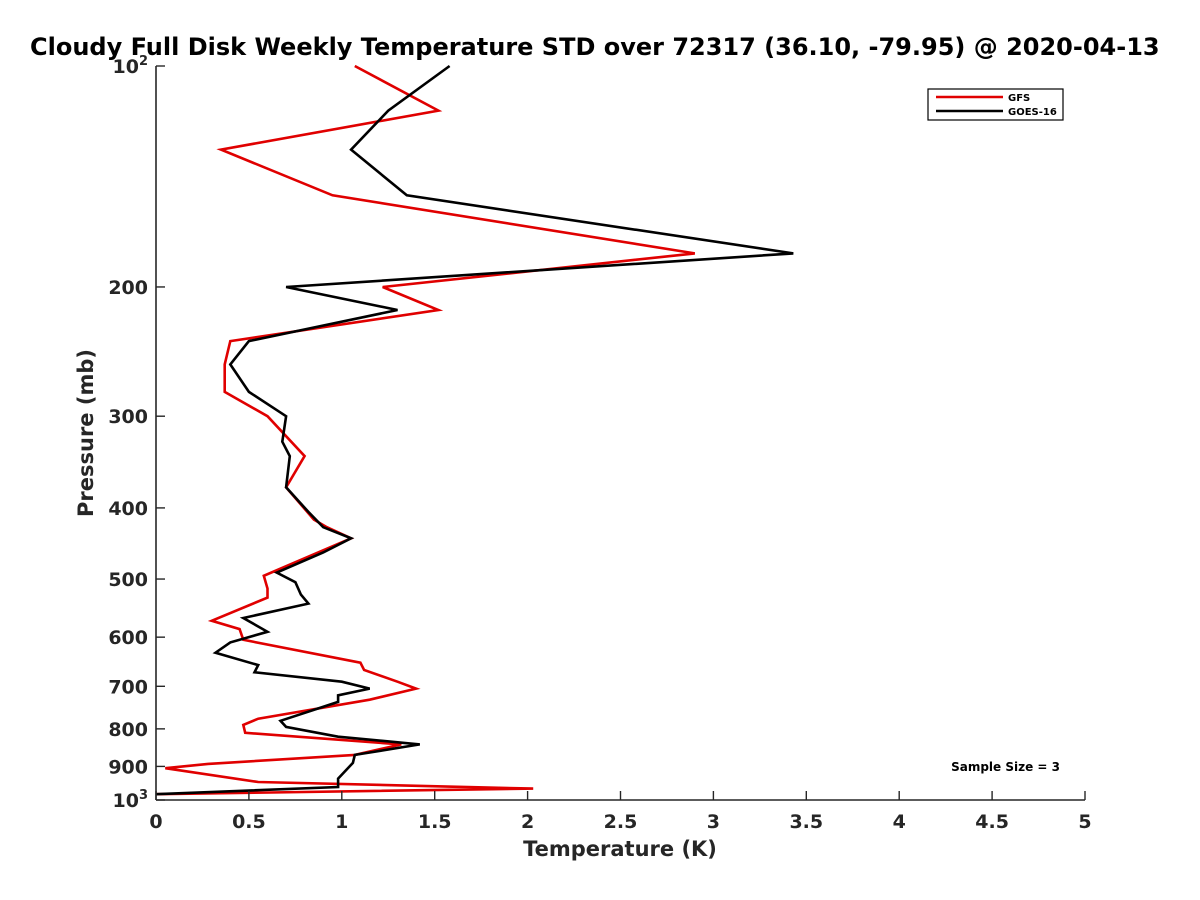 The image size is (1200, 900). I want to click on legend-label: GOES-16, so click(1032, 112).